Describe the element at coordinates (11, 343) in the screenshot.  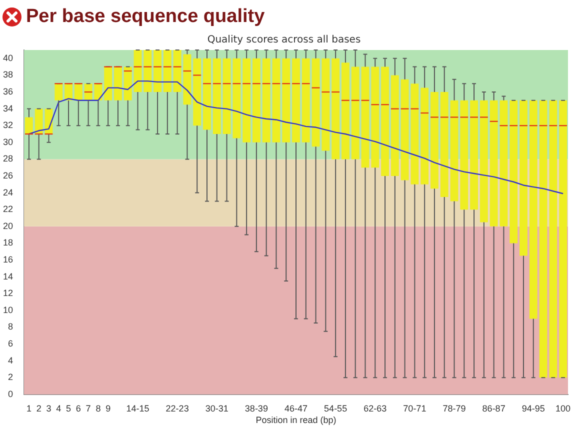
I see `y-tick-label: 6` at that location.